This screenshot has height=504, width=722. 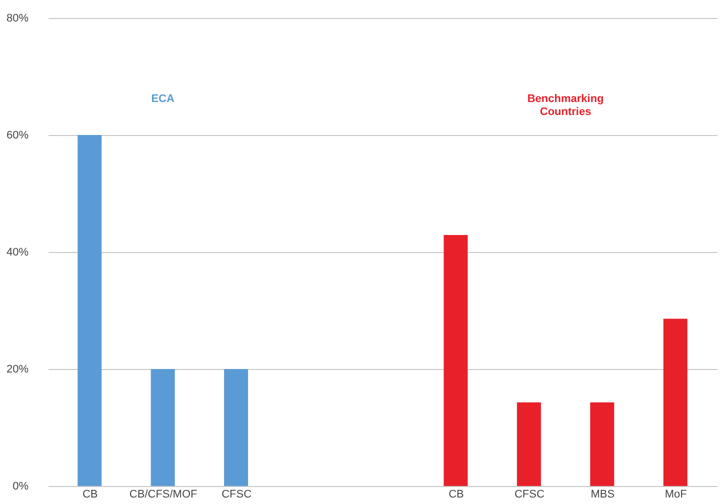 What do you see at coordinates (162, 99) in the screenshot?
I see `text: ECA` at bounding box center [162, 99].